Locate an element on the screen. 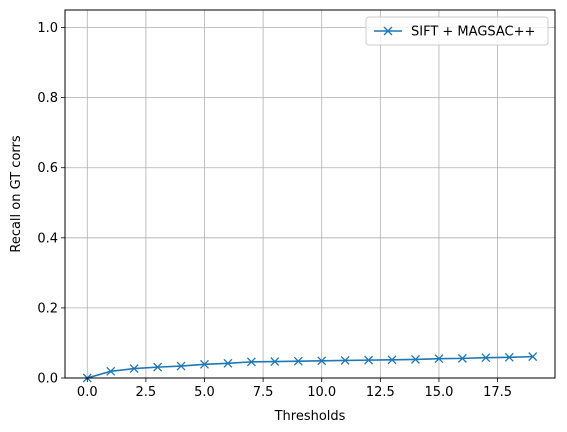  y-tick-label: 0.6 is located at coordinates (47, 168).